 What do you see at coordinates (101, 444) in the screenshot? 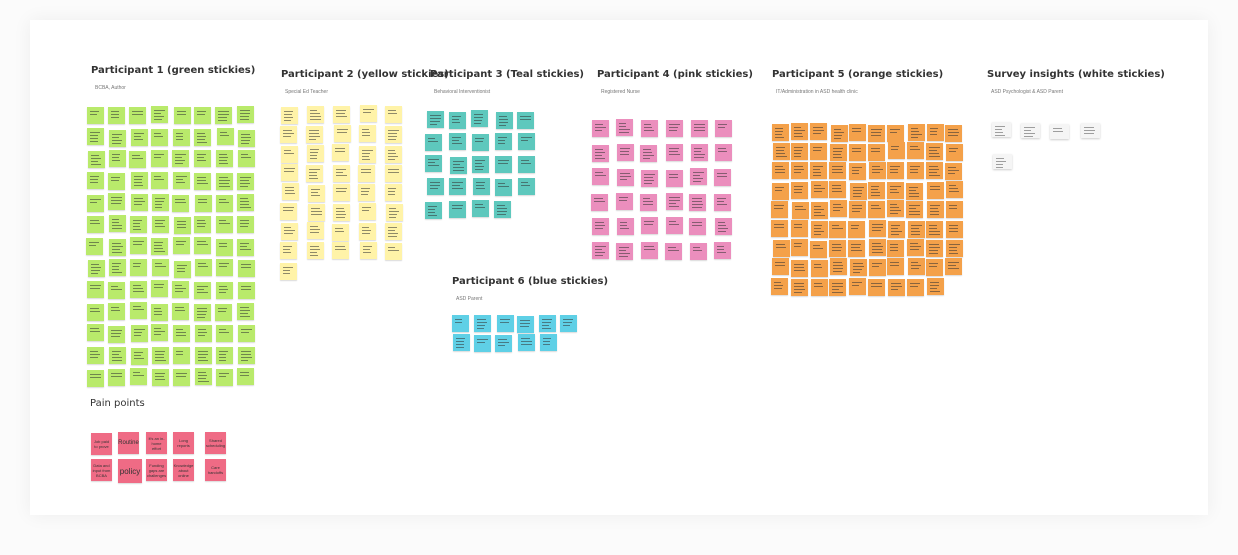
I see `pain-point-note: Job paid to prove` at bounding box center [101, 444].